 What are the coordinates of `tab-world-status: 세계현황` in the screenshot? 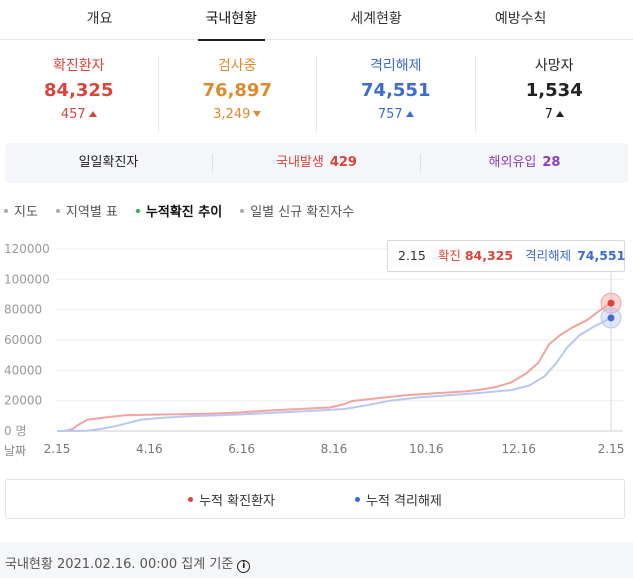 It's located at (376, 19).